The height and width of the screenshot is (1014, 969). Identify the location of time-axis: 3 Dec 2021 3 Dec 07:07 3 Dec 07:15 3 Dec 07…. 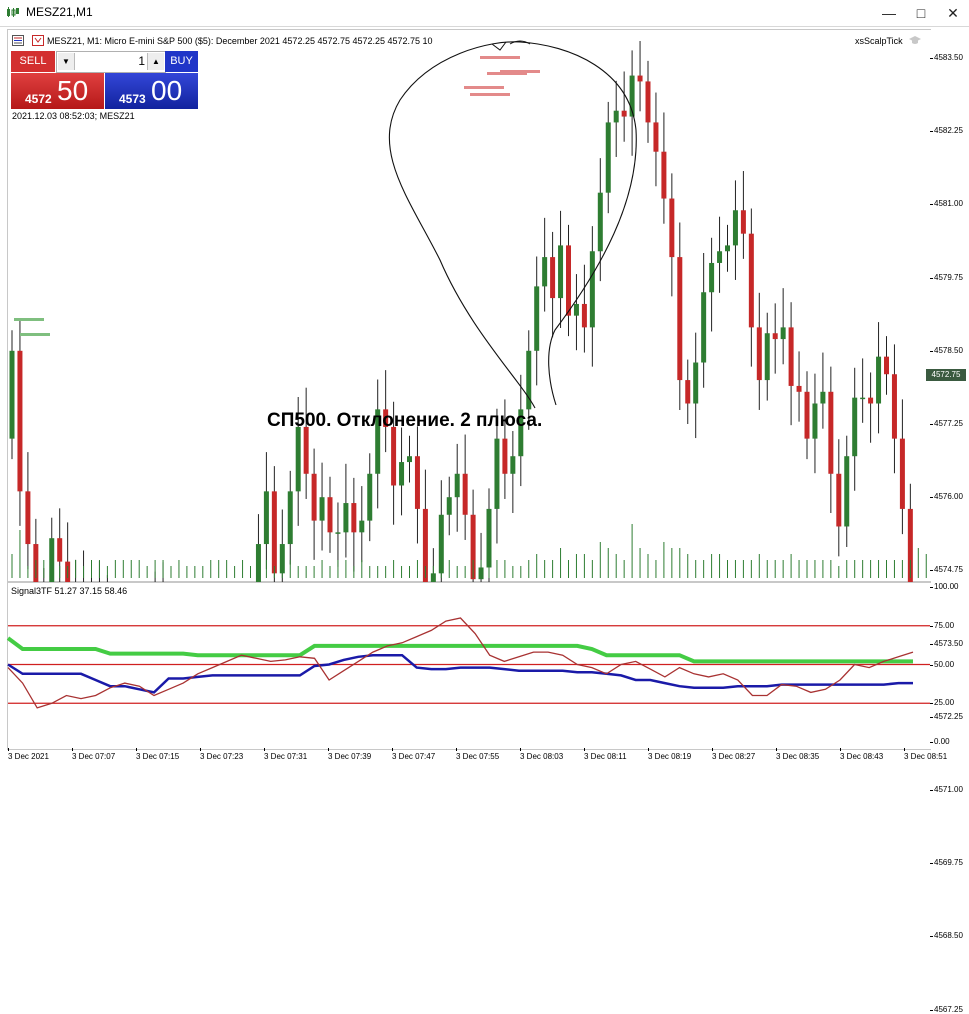
(477, 758).